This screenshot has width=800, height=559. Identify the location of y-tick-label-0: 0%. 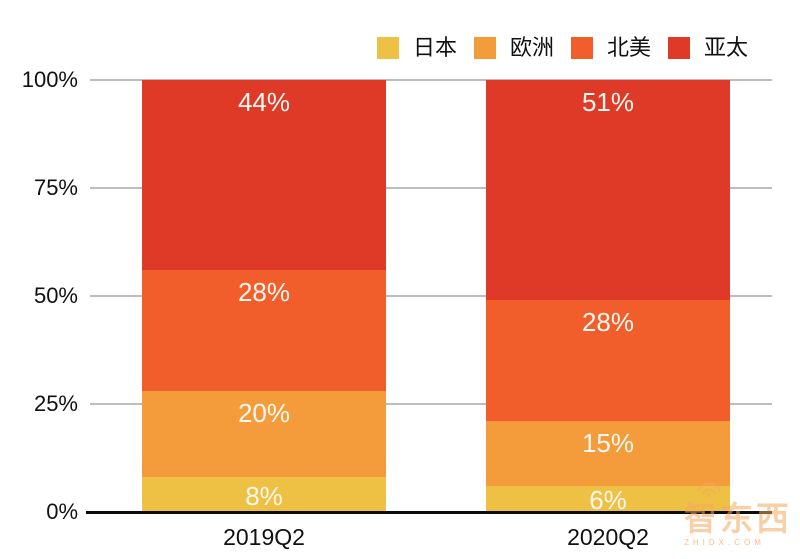
(62, 511).